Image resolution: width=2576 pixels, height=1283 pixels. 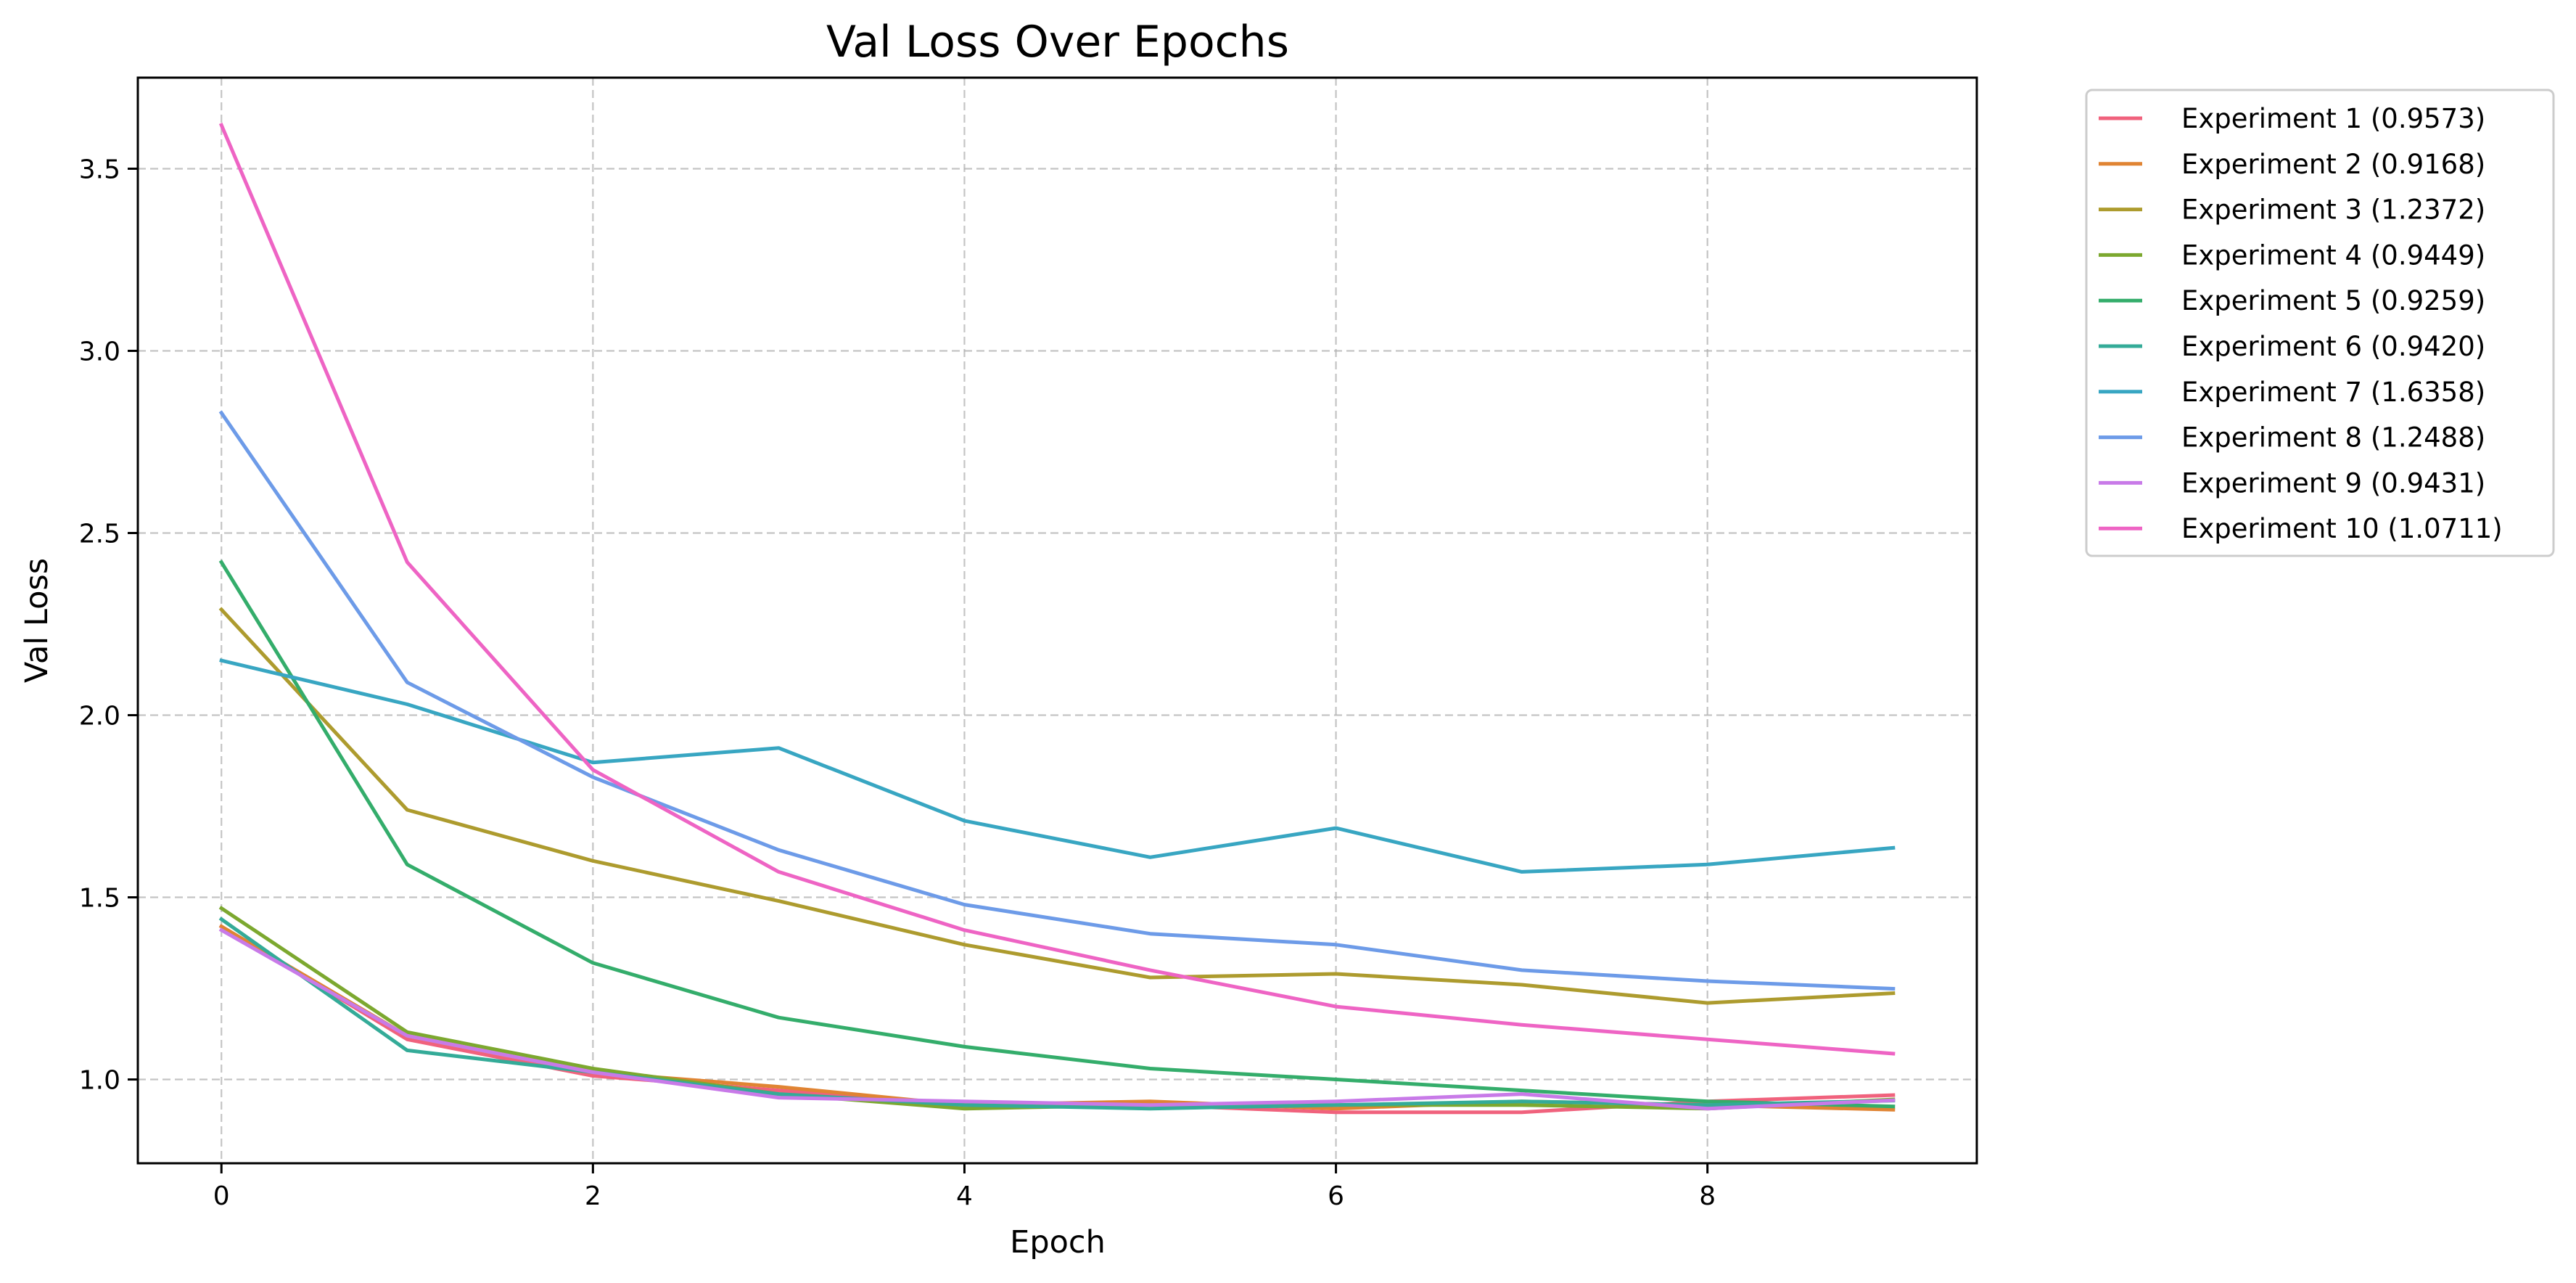 I want to click on y-tick-label: 2.0, so click(x=99, y=716).